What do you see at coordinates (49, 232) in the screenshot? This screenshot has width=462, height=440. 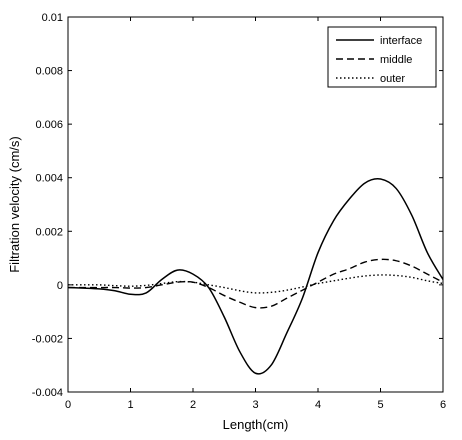 I see `y-tick-label: 0.002` at bounding box center [49, 232].